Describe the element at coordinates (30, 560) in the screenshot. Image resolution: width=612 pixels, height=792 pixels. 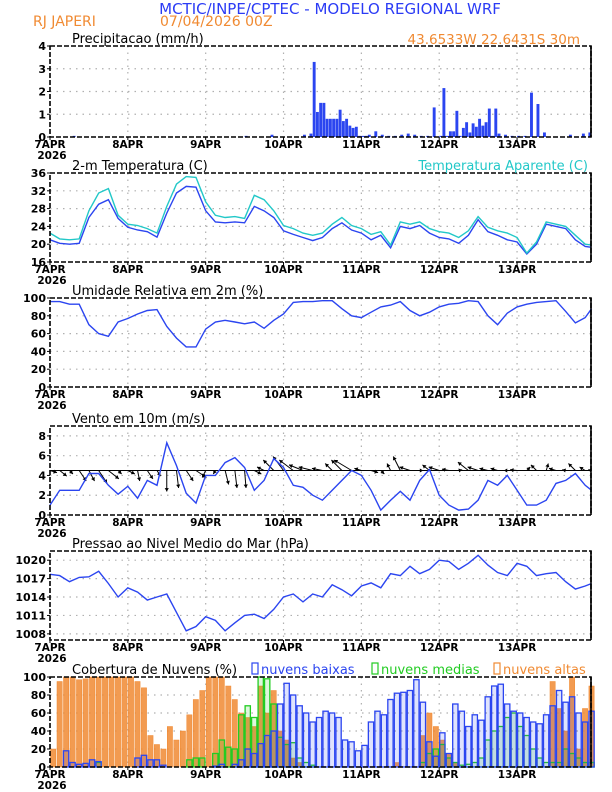
I see `y-tick-label: 1020` at that location.